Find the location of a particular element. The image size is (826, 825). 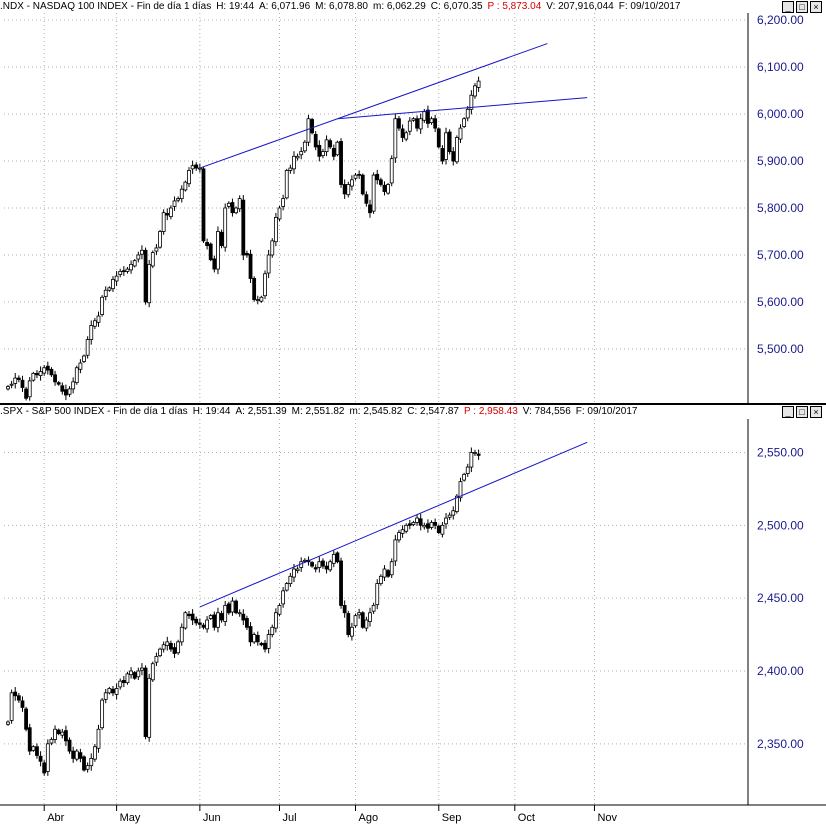

ndx-y-tick-label-1: 5,600.00 is located at coordinates (780, 302).